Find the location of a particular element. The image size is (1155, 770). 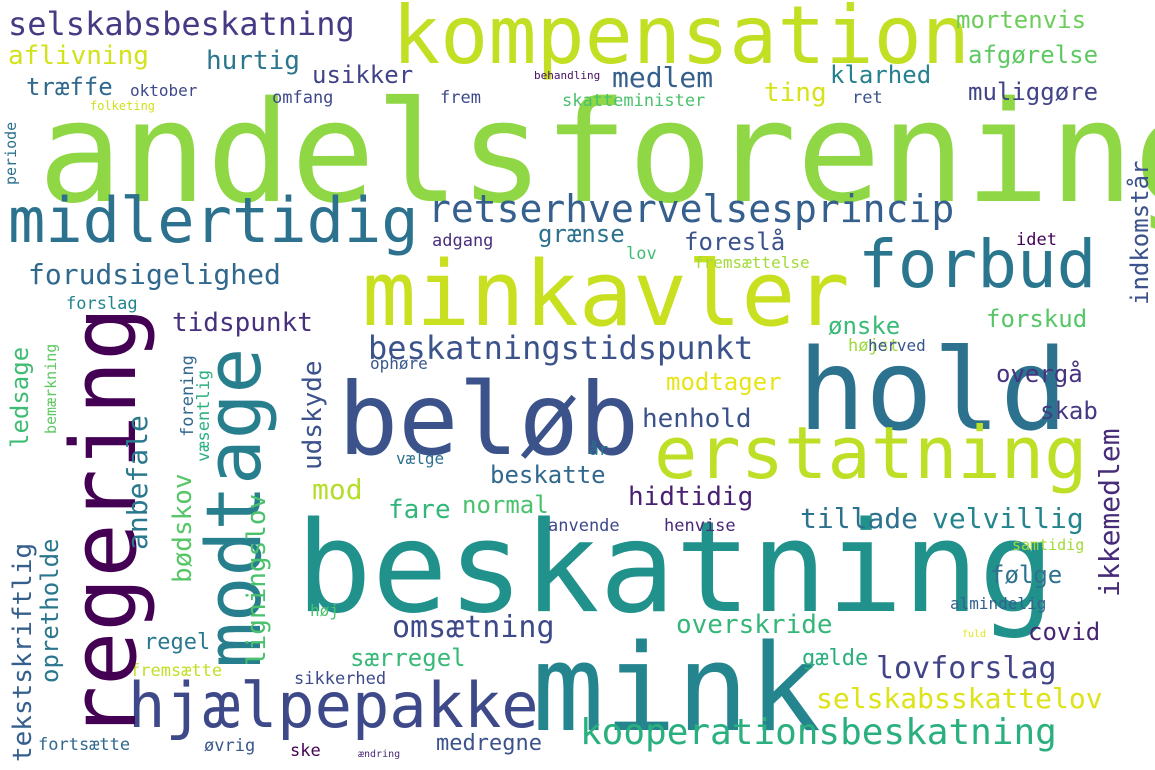

word-tillade: tillade is located at coordinates (859, 518).